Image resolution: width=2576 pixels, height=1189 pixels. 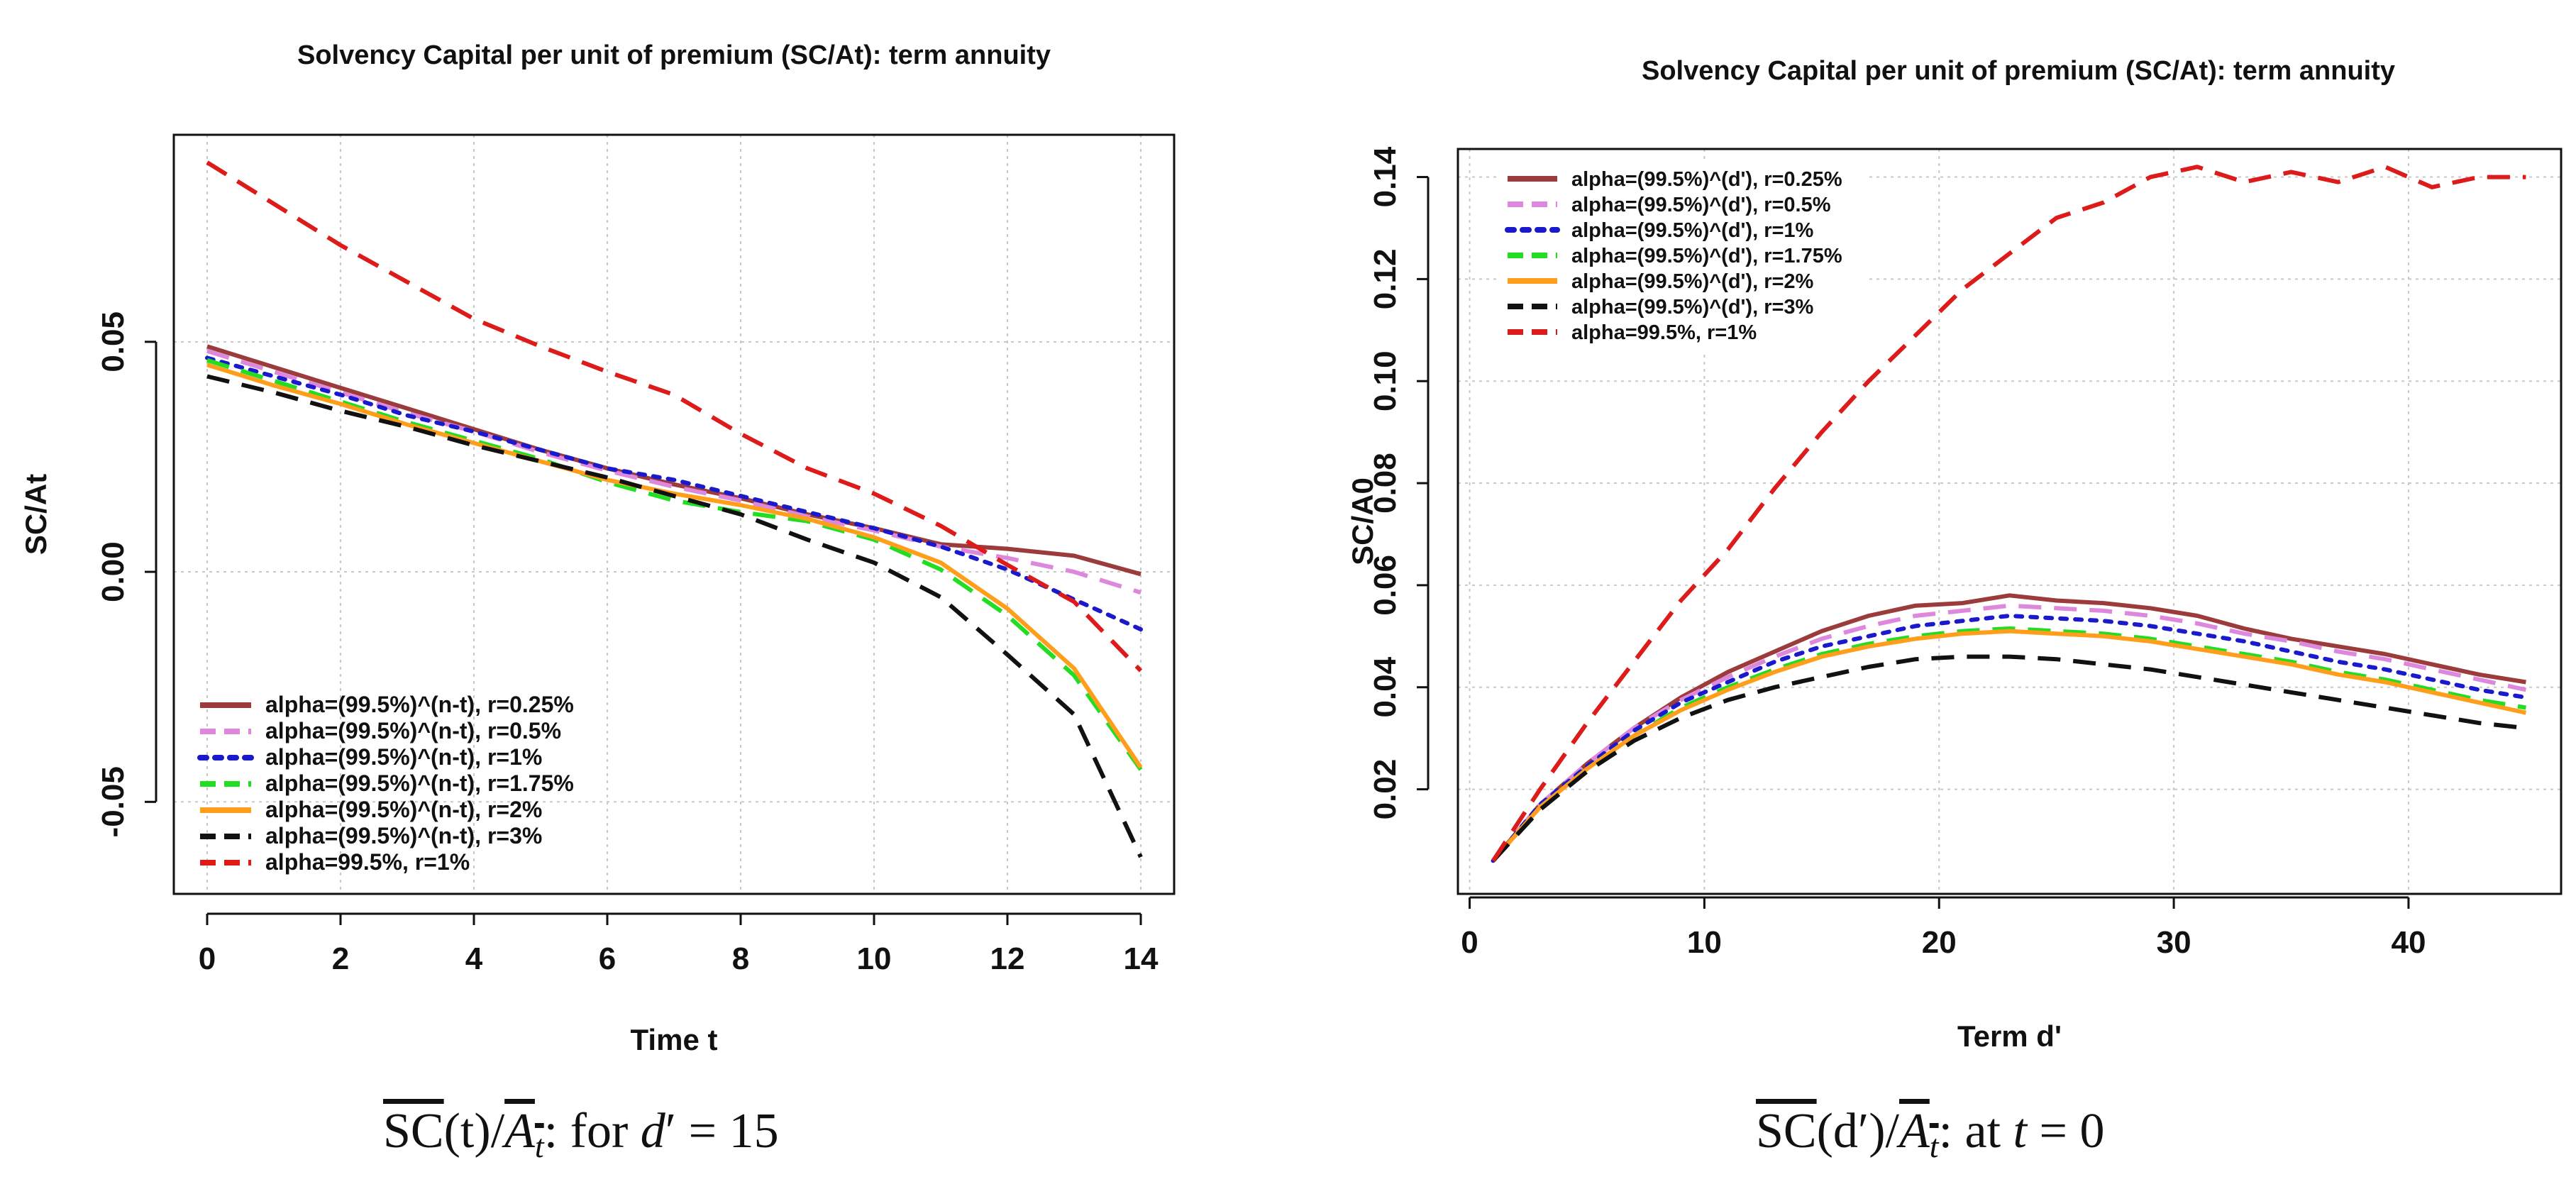 I want to click on caption-right-args: (d′)/, so click(x=1858, y=1131).